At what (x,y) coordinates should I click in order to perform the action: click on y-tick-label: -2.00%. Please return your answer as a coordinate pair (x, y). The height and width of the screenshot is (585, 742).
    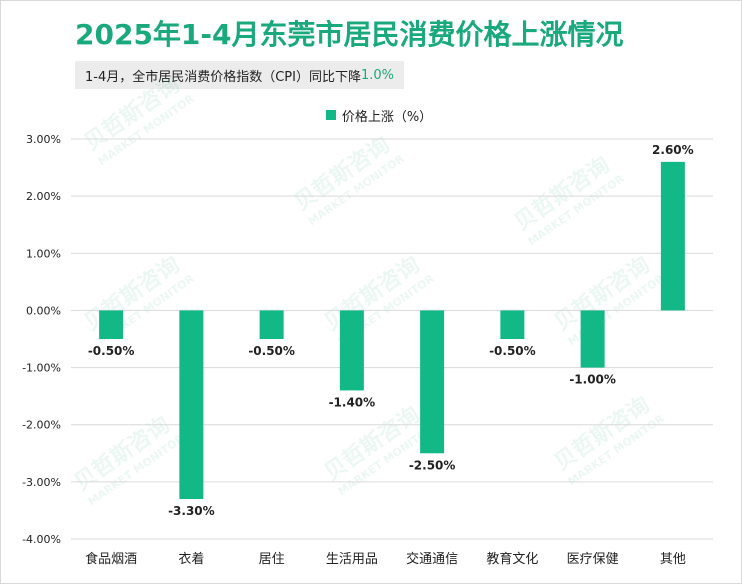
    Looking at the image, I should click on (41, 425).